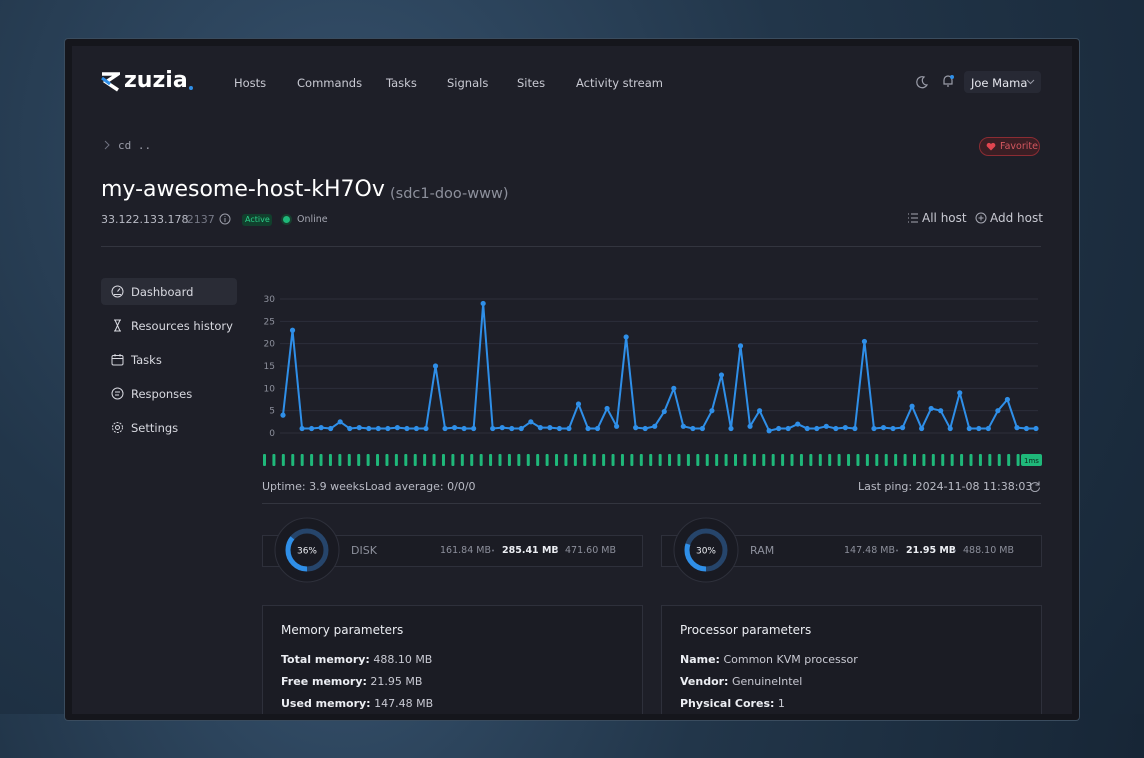 The height and width of the screenshot is (758, 1144). Describe the element at coordinates (162, 394) in the screenshot. I see `sidebar-item: Responses` at that location.